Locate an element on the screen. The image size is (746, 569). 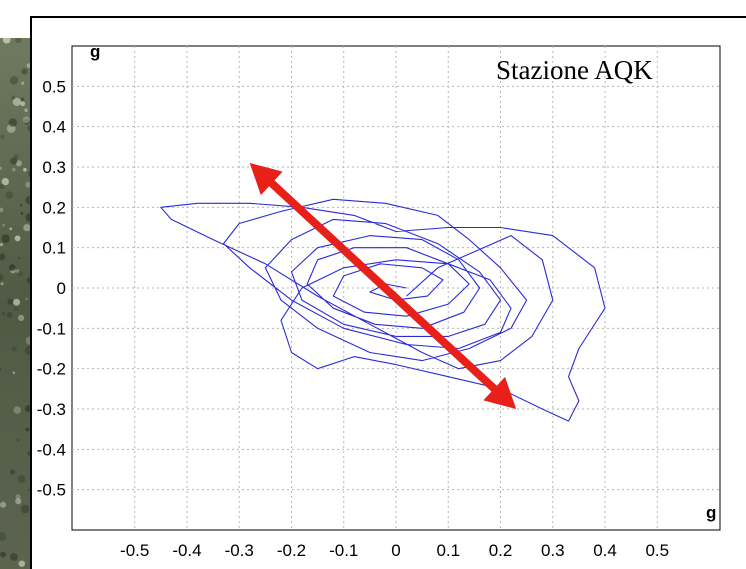
x-tick-label: 0 is located at coordinates (395, 550).